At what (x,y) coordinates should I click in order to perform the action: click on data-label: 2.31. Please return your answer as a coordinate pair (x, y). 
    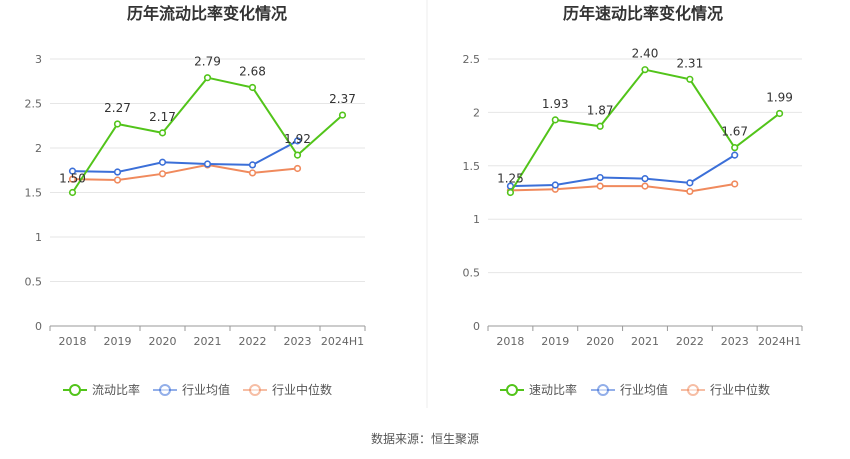
    Looking at the image, I should click on (689, 63).